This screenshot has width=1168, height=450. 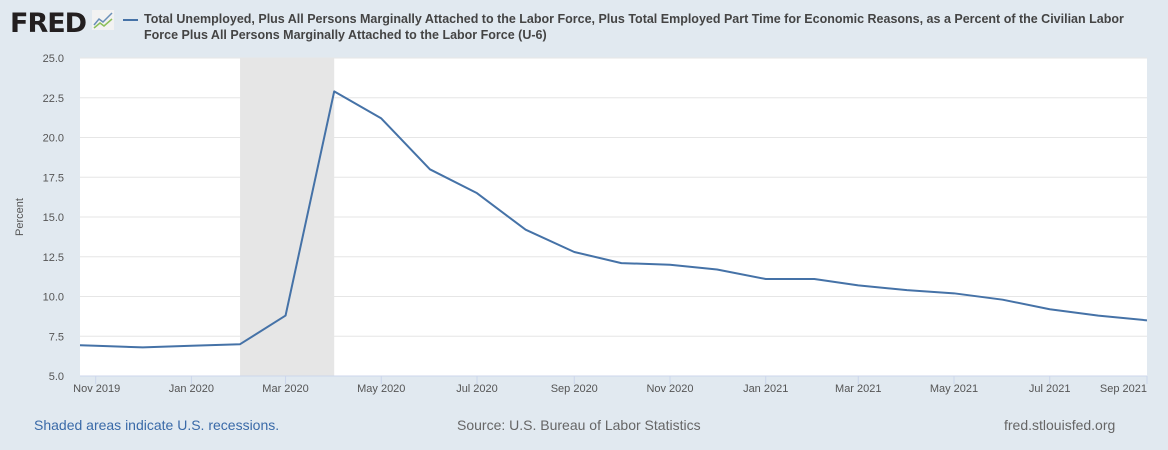 I want to click on x-tick-label: May 2020, so click(x=381, y=389).